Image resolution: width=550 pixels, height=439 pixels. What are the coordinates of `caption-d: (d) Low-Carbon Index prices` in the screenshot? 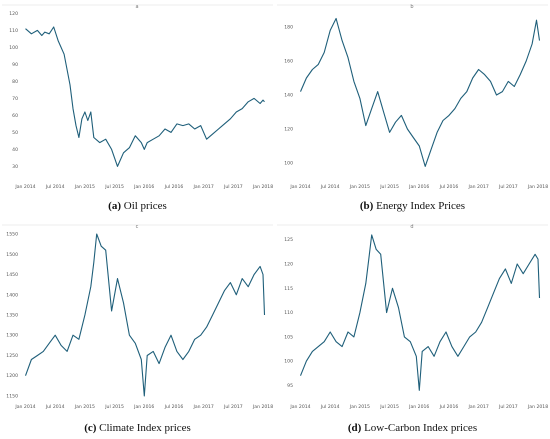 It's located at (412, 428).